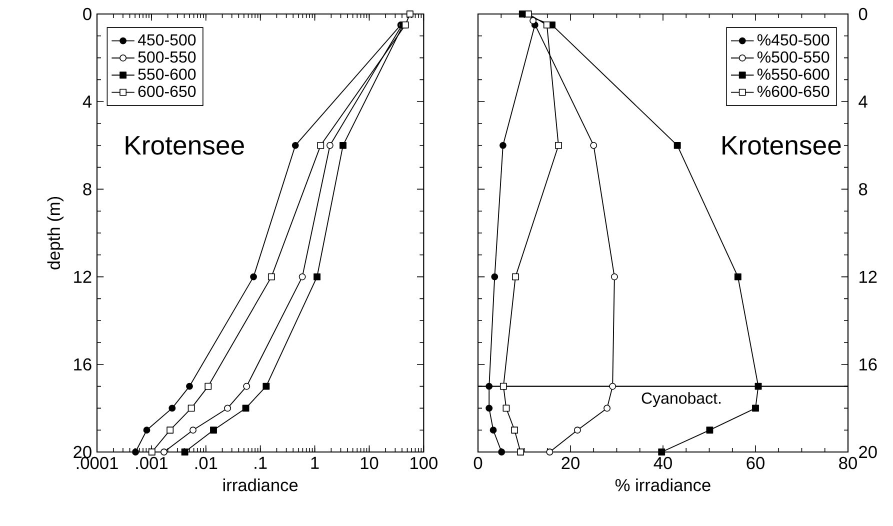  I want to click on legend-label: 450-500, so click(167, 40).